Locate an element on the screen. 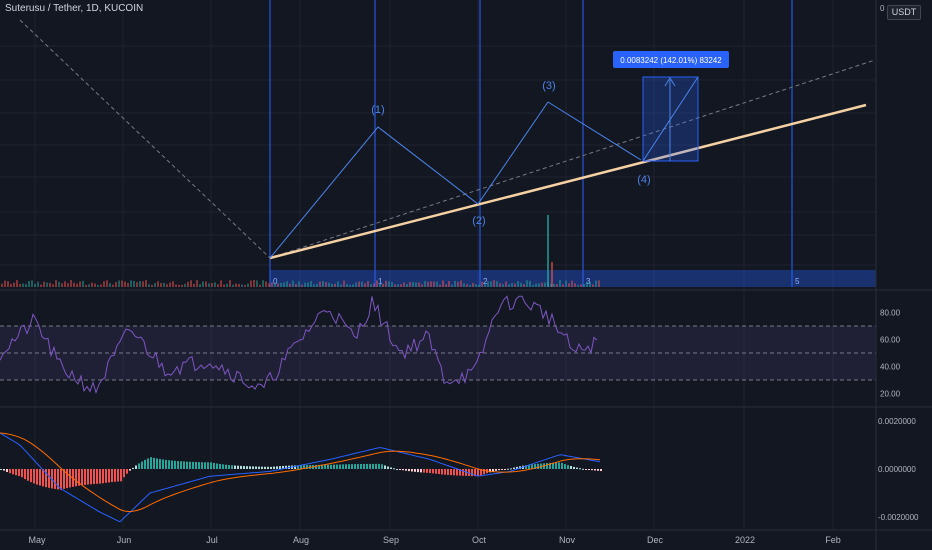 This screenshot has height=550, width=932. time-axis-label: Jun is located at coordinates (124, 540).